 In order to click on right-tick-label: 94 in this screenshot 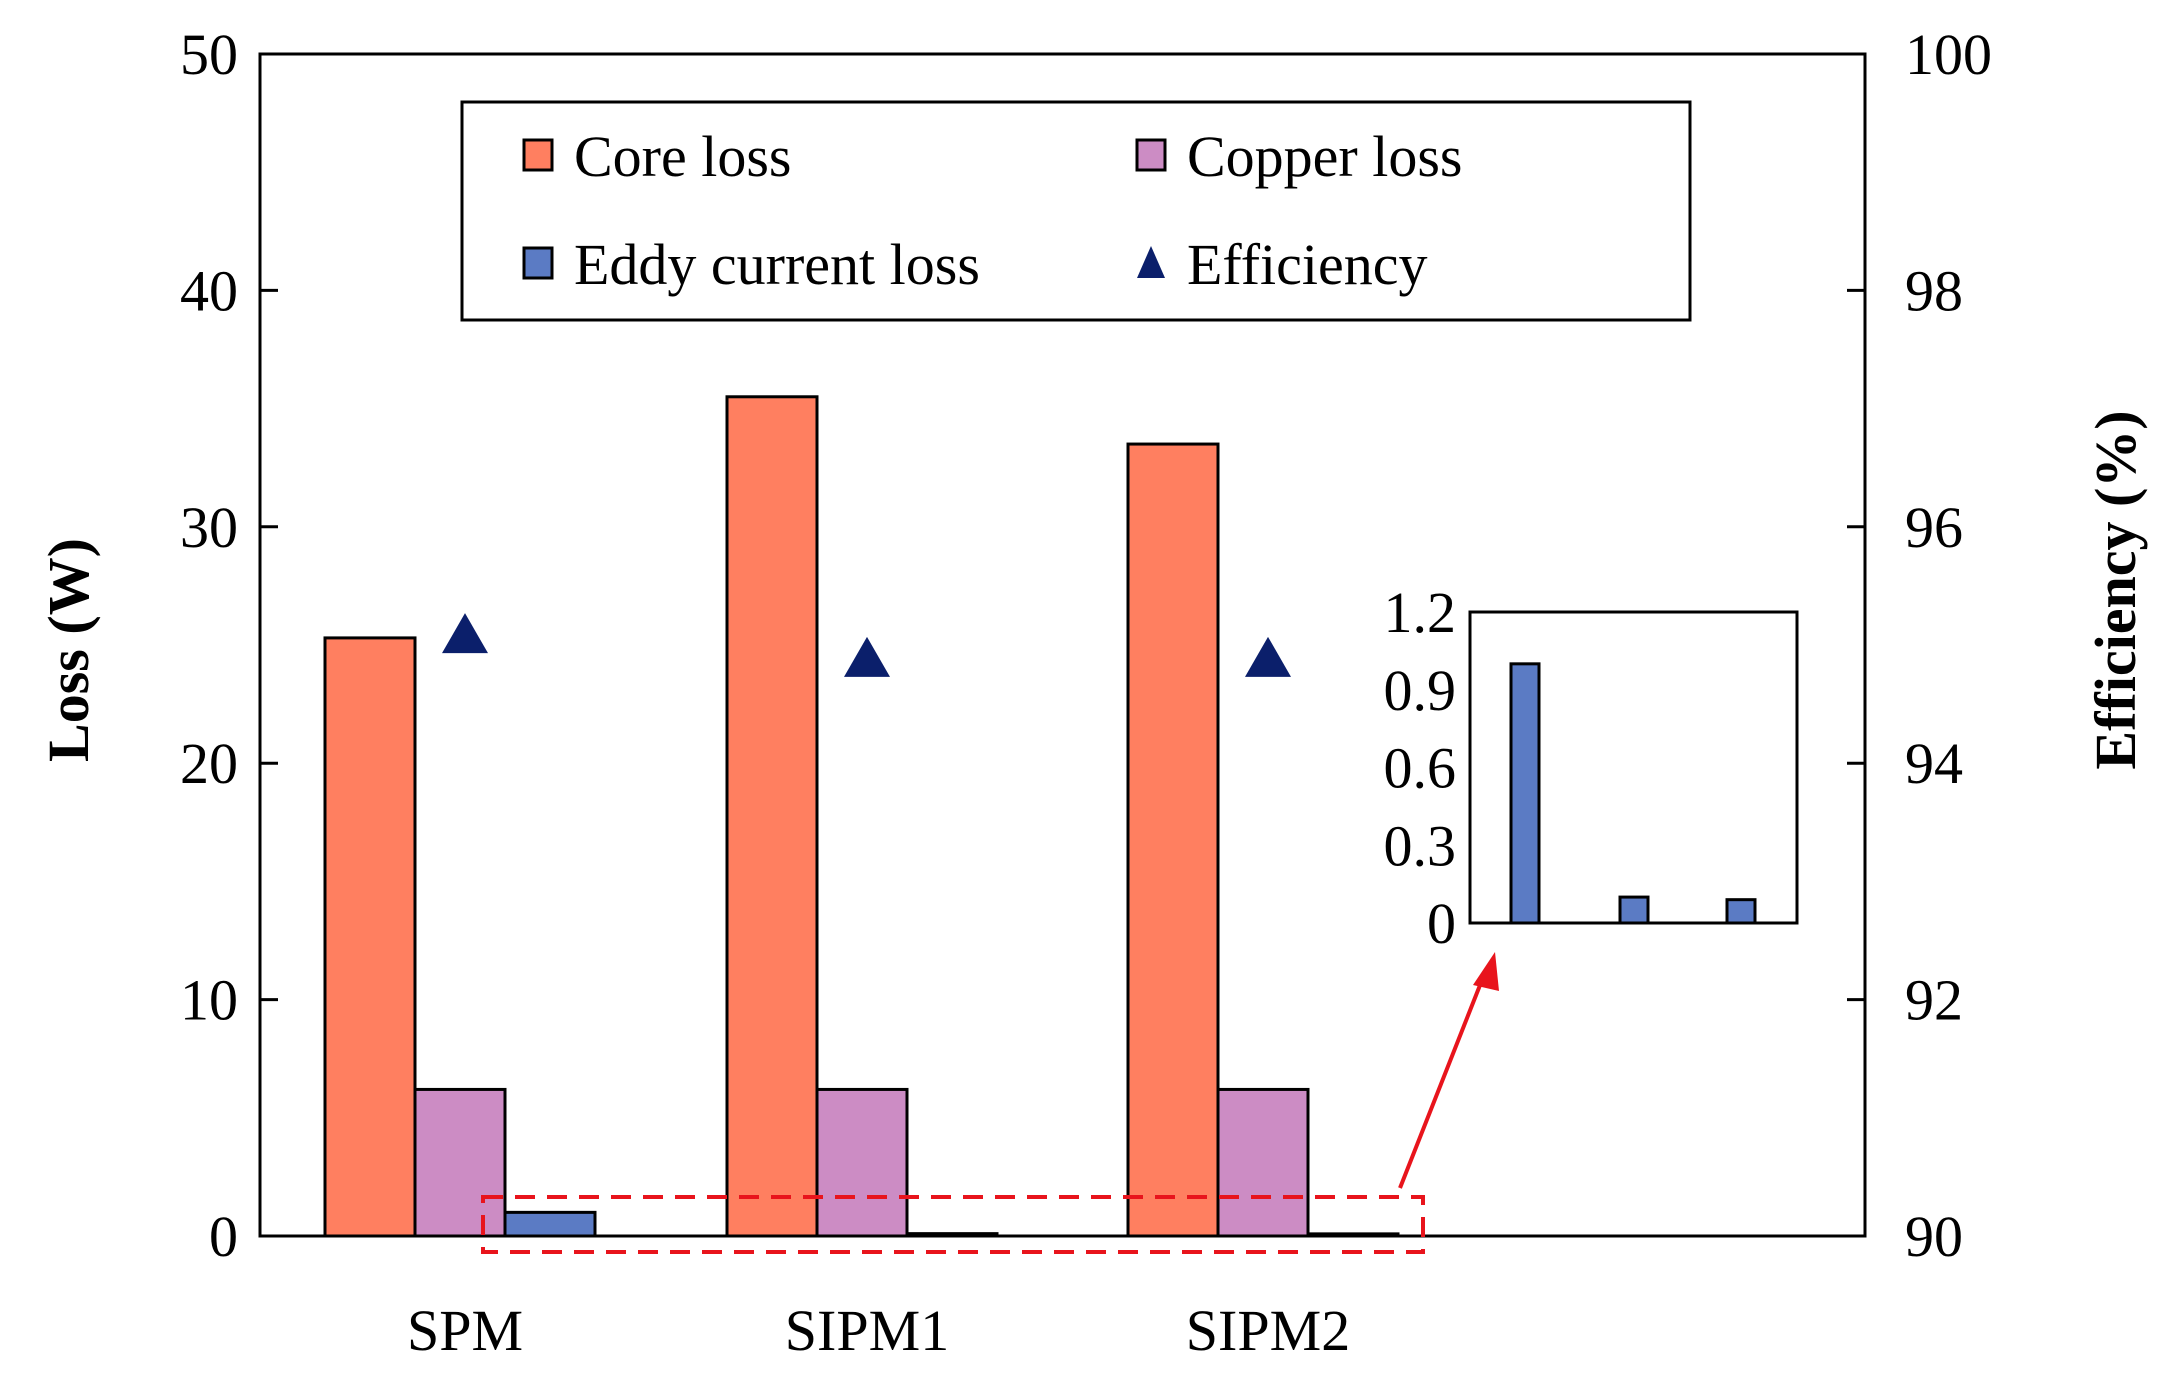, I will do `click(1934, 763)`.